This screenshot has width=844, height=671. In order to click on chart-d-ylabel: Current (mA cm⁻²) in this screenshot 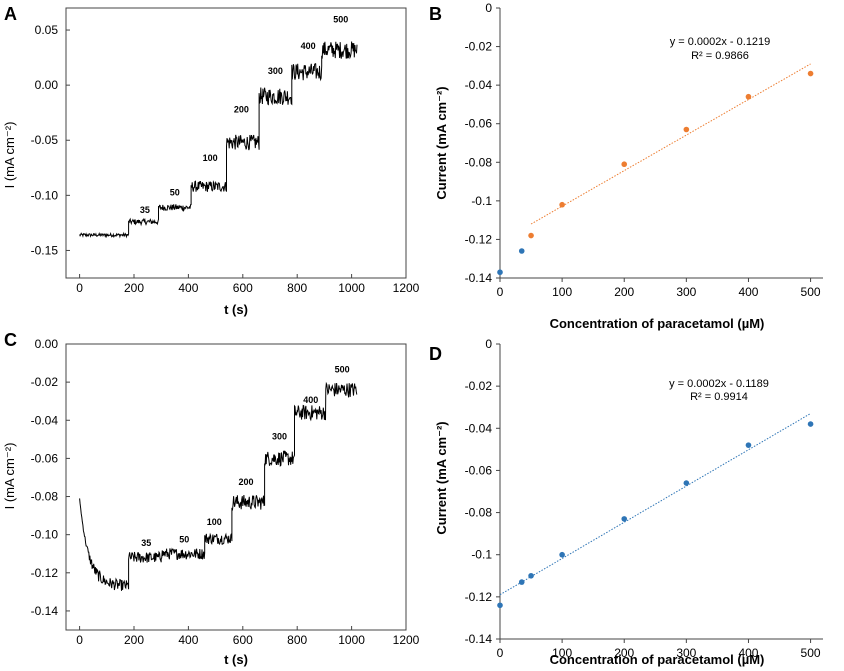, I will do `click(441, 477)`.